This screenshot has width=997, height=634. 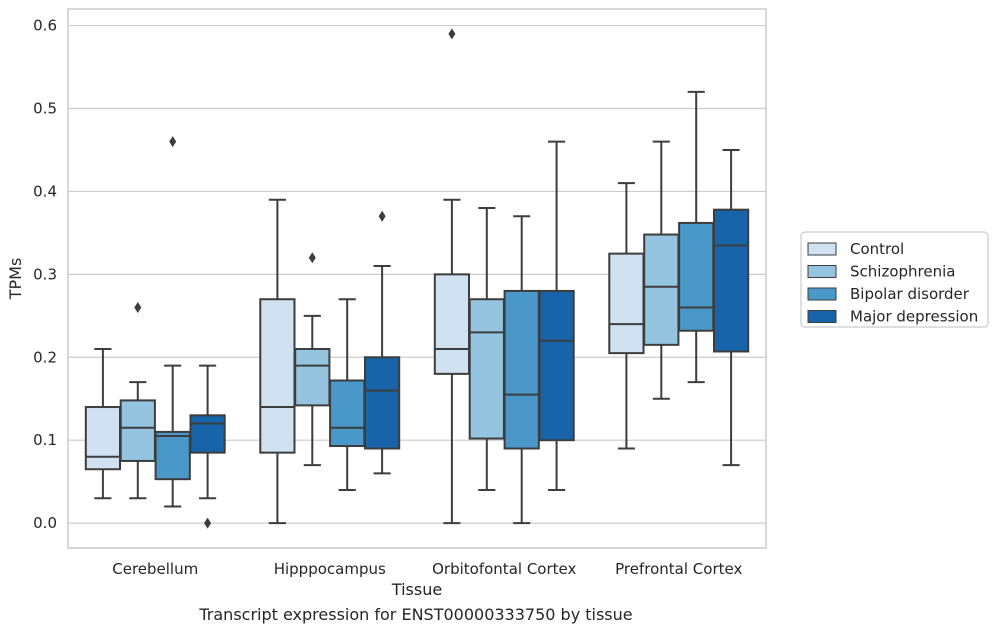 I want to click on legend-label: Bipolar disorder, so click(x=910, y=294).